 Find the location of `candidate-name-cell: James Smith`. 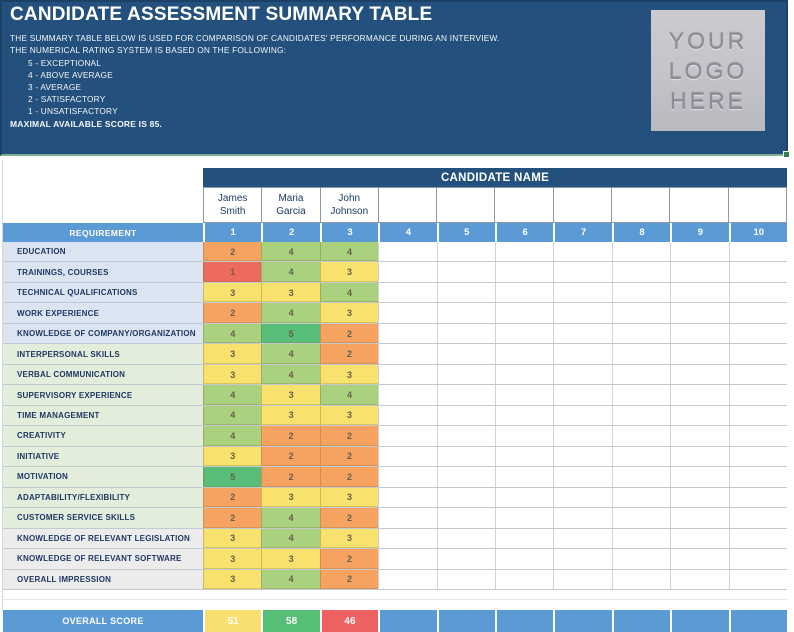

candidate-name-cell: James Smith is located at coordinates (233, 205).